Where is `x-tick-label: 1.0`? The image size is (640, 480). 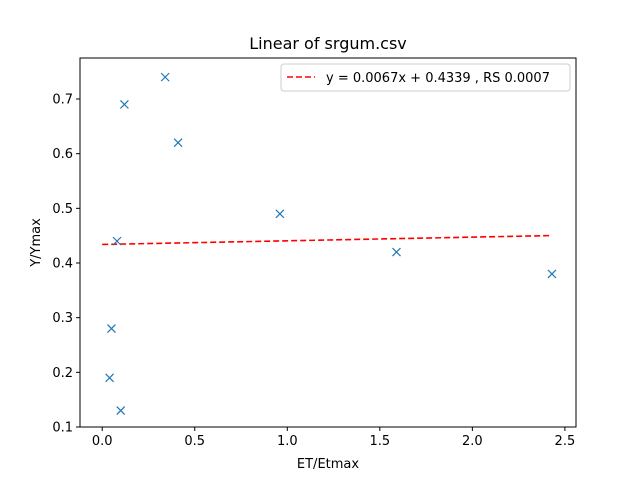 x-tick-label: 1.0 is located at coordinates (287, 441).